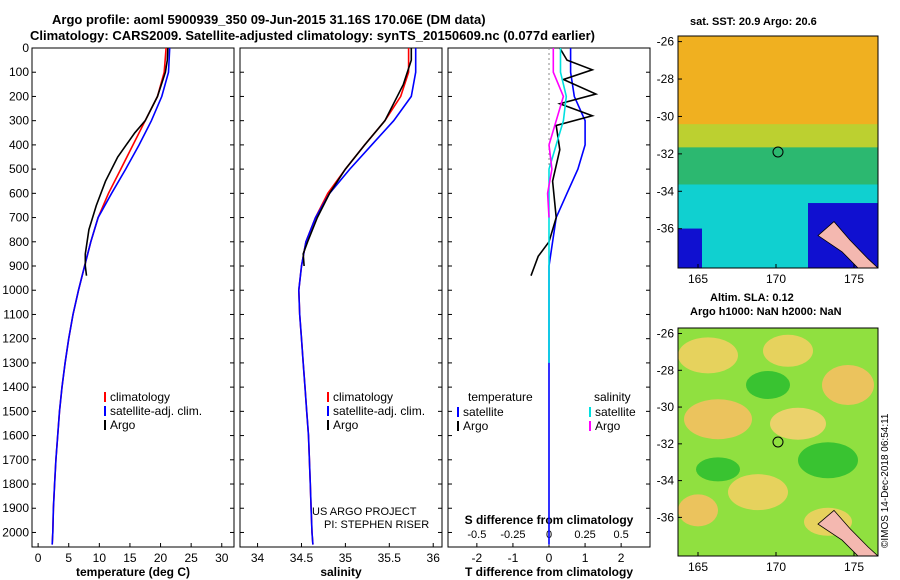  Describe the element at coordinates (690, 248) in the screenshot. I see `sst-cold-patch` at that location.